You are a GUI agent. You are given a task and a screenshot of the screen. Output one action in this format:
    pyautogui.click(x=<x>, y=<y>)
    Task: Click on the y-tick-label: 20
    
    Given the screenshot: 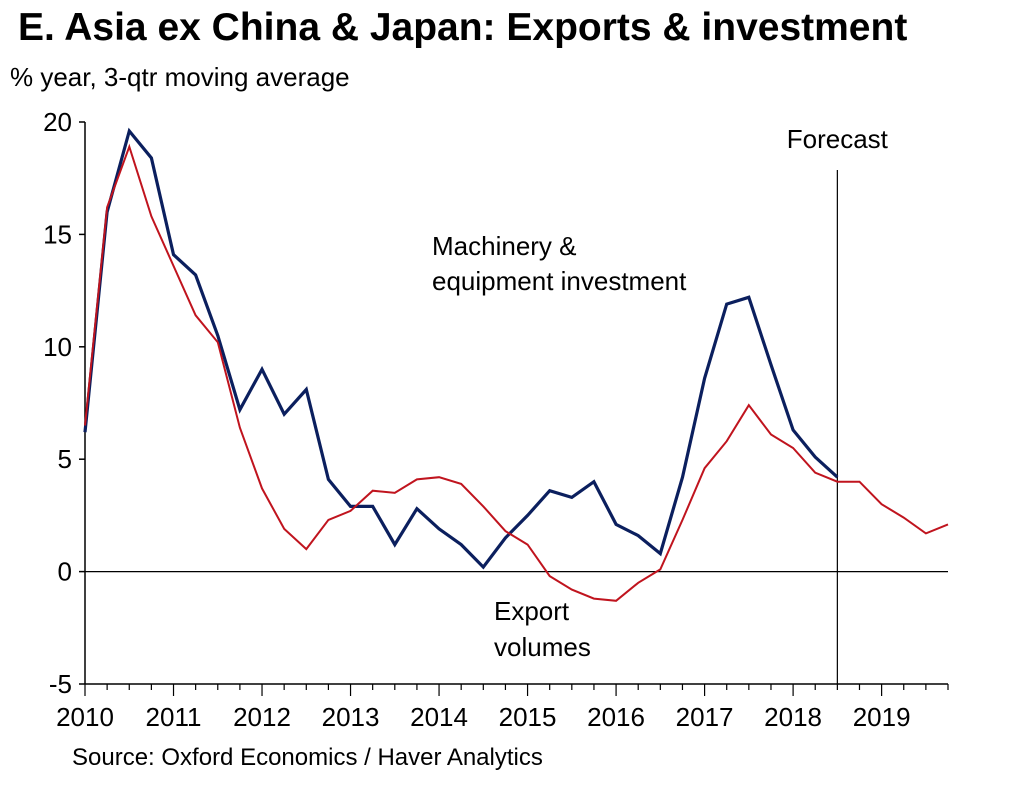 What is the action you would take?
    pyautogui.click(x=57, y=122)
    